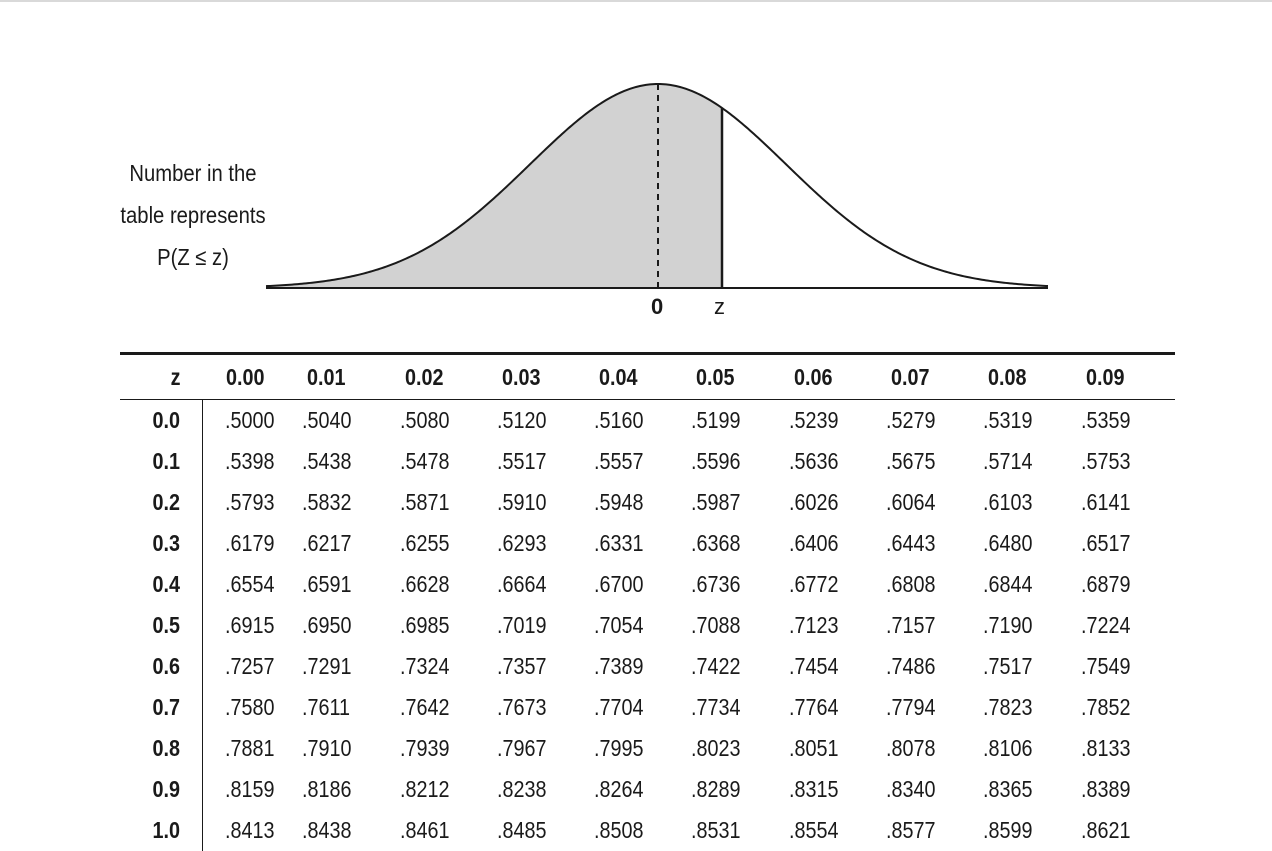 The height and width of the screenshot is (851, 1272). Describe the element at coordinates (834, 377) in the screenshot. I see `header-cell: 0.06` at that location.